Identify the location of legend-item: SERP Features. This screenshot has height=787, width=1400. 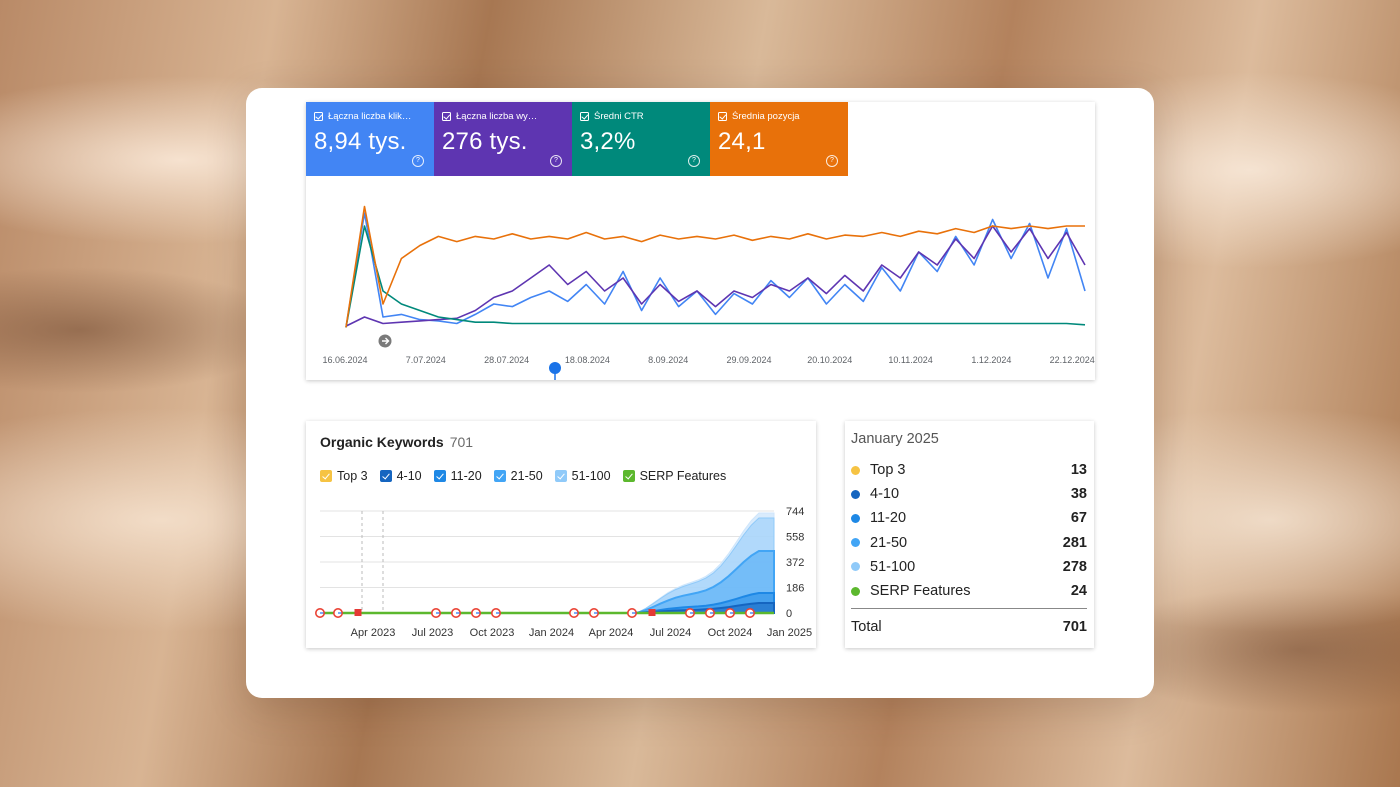
(674, 476).